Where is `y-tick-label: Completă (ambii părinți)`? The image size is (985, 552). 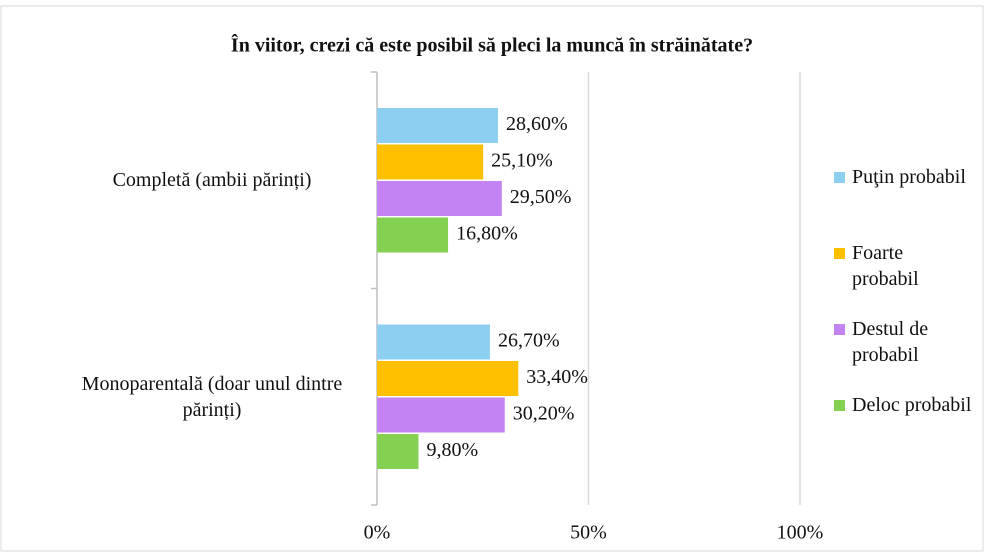
y-tick-label: Completă (ambii părinți) is located at coordinates (212, 180).